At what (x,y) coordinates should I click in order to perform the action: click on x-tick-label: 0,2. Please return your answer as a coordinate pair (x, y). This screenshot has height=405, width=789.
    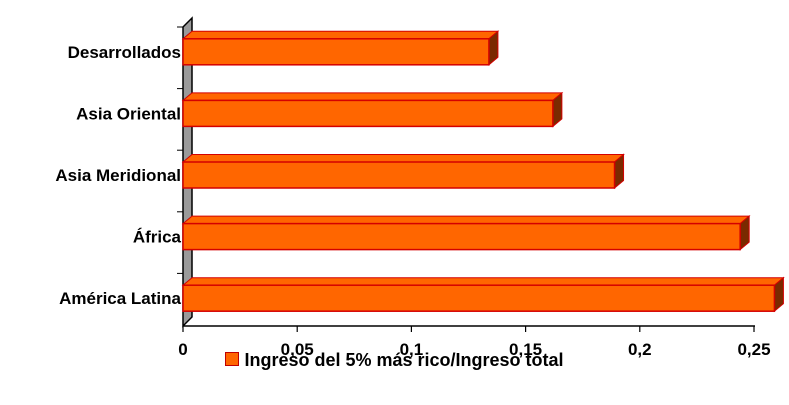
    Looking at the image, I should click on (640, 349).